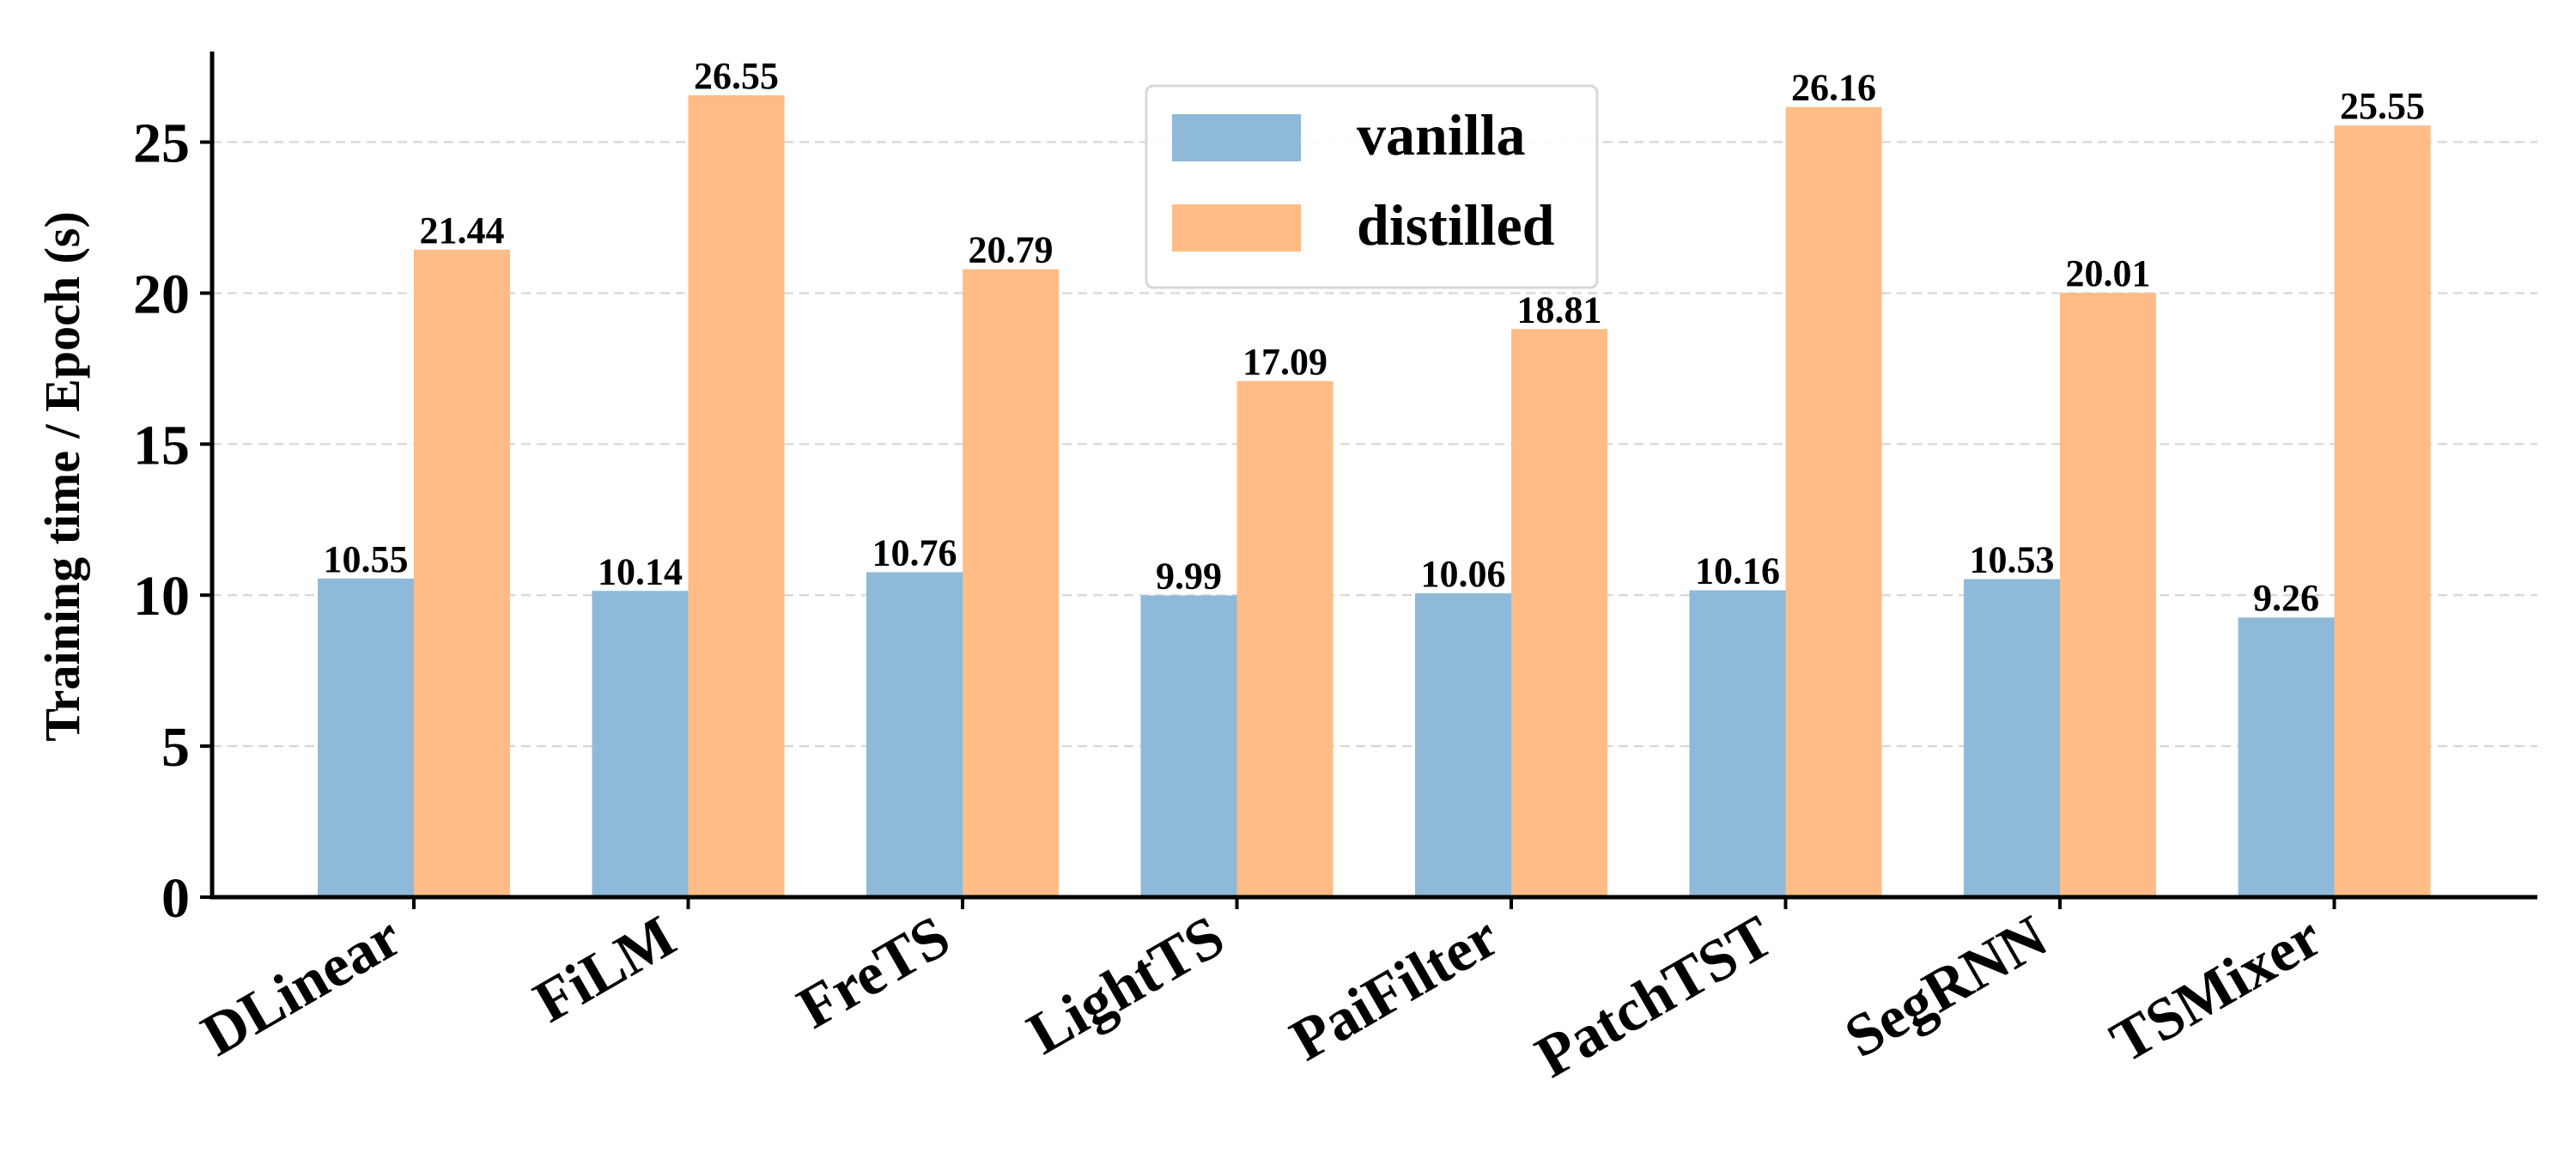  What do you see at coordinates (2287, 757) in the screenshot?
I see `bar-vanilla-tsmixer` at bounding box center [2287, 757].